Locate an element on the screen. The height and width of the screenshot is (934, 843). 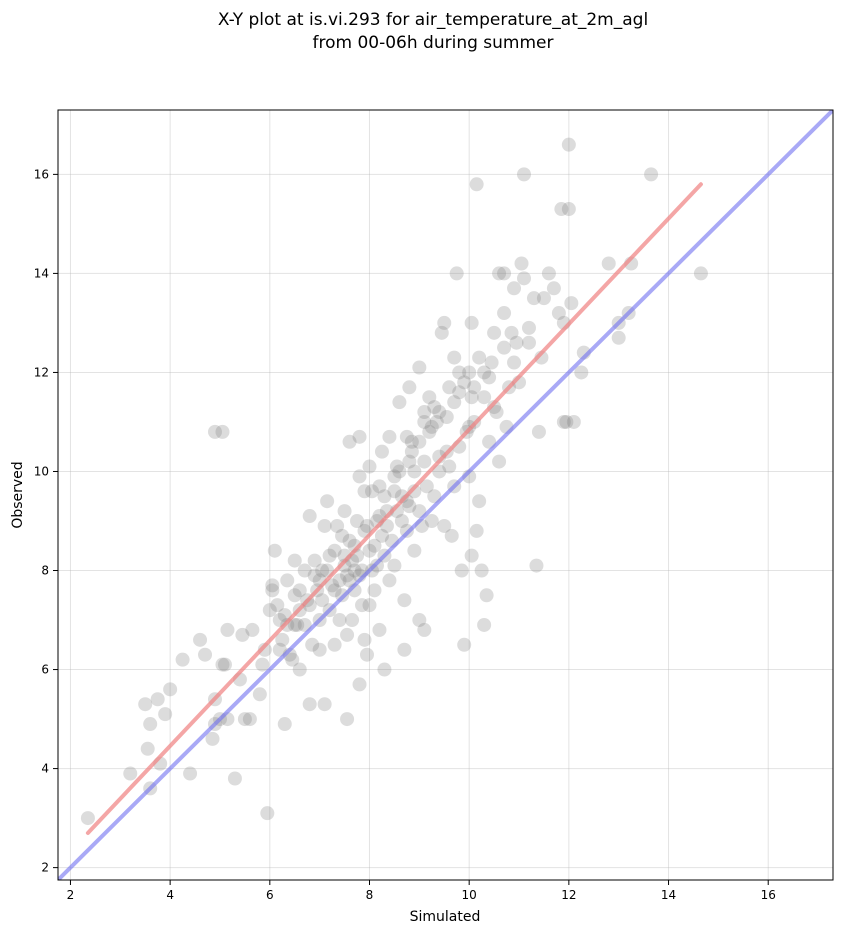
y-tick-label: 12 is located at coordinates (41, 372).